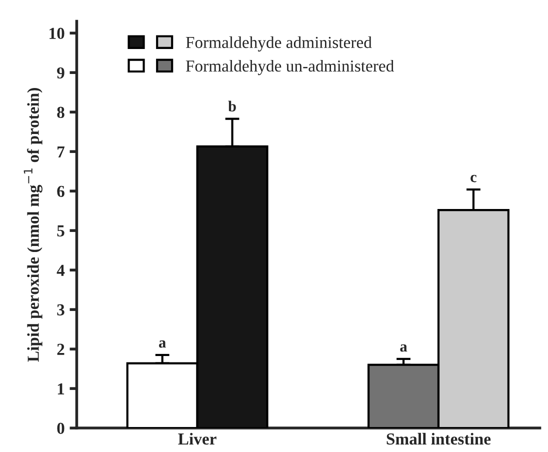 This screenshot has height=452, width=548. I want to click on x-tick-label: Small intestine, so click(438, 438).